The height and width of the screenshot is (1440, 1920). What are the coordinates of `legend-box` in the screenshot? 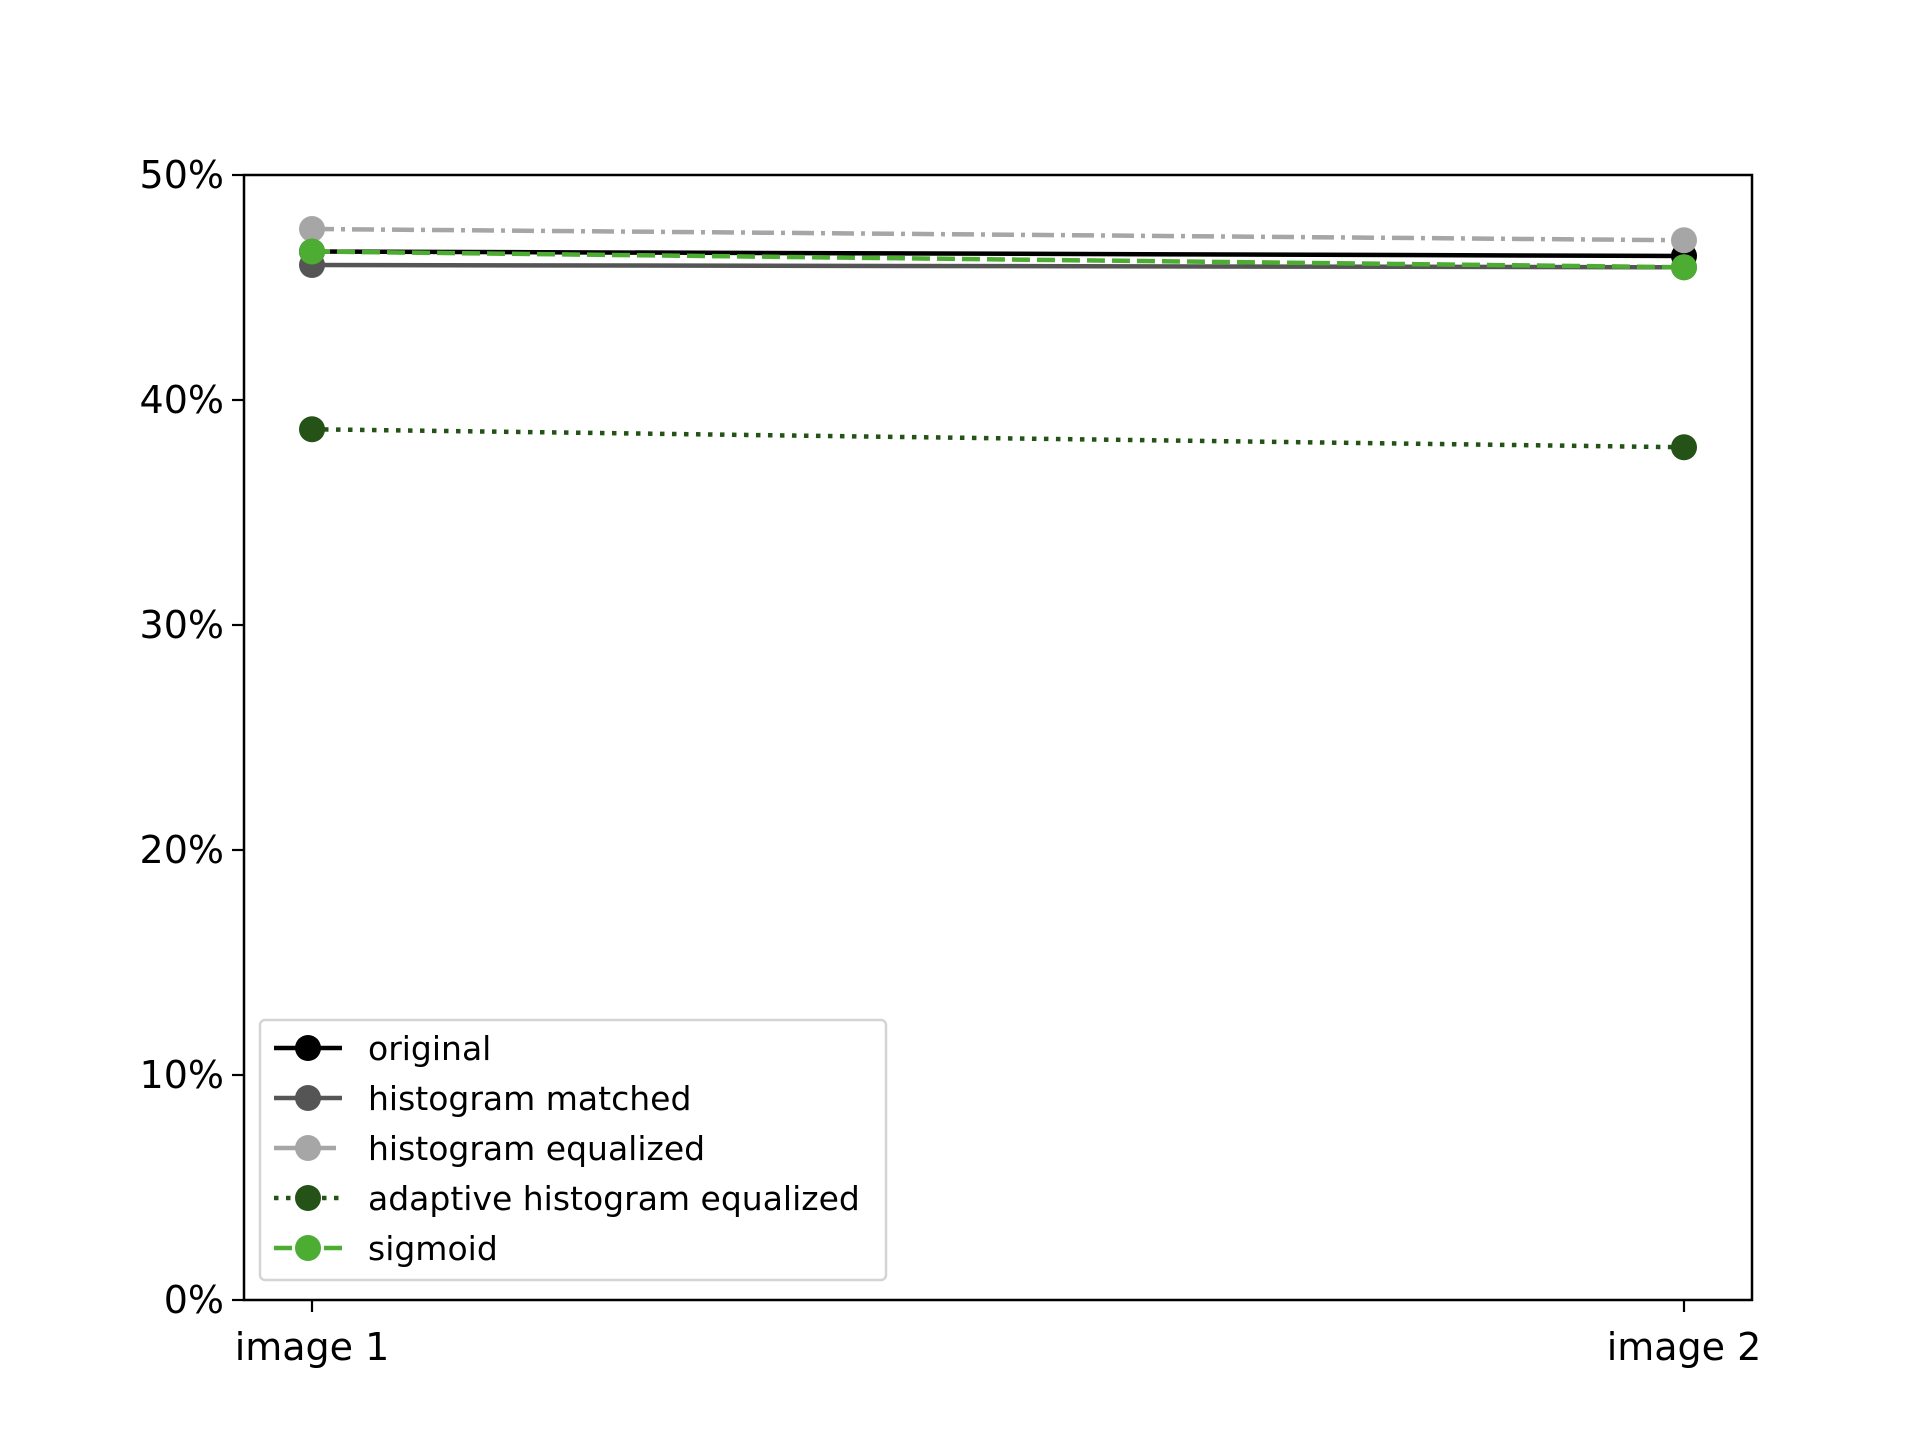 It's located at (573, 1150).